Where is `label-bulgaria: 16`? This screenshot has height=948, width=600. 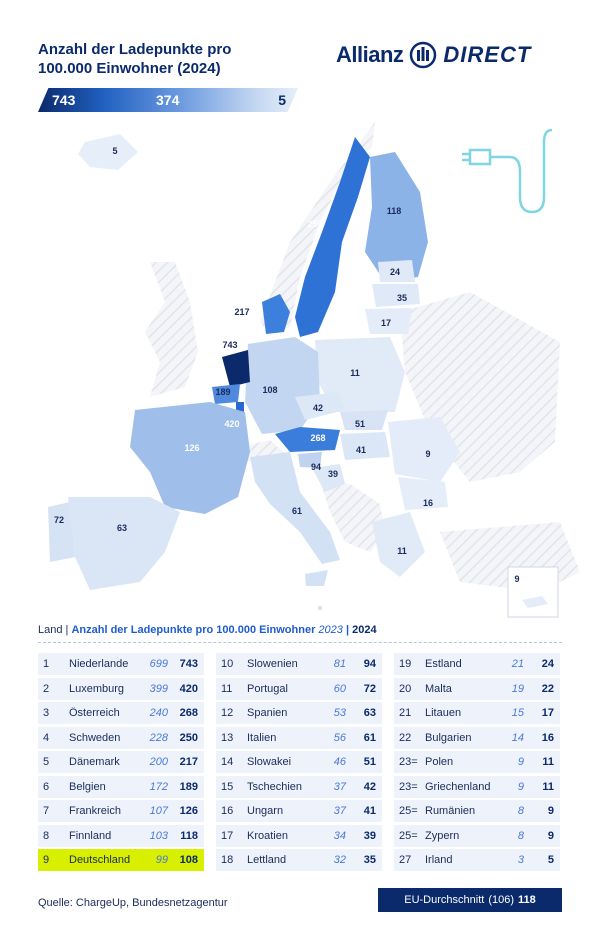
label-bulgaria: 16 is located at coordinates (428, 503).